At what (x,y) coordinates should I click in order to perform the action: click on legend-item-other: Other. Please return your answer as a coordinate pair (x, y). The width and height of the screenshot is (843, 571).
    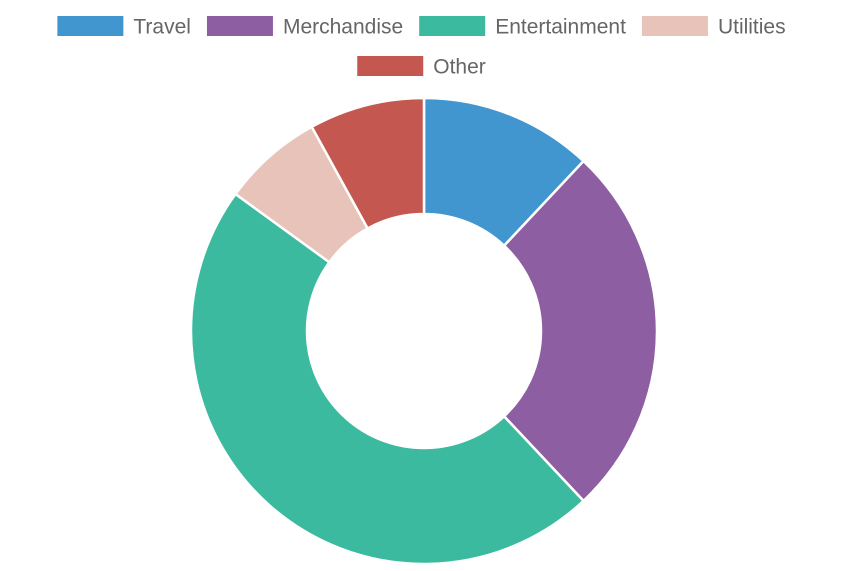
    Looking at the image, I should click on (421, 67).